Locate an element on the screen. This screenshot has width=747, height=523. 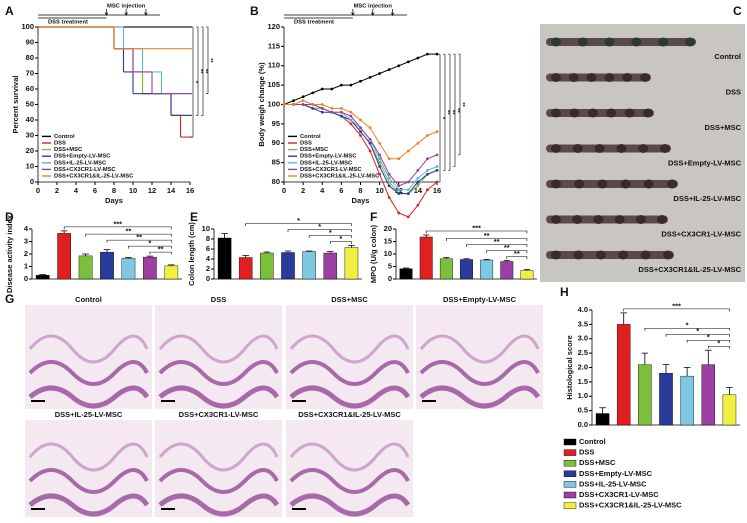
x-tick-label: 8 is located at coordinates (114, 190).